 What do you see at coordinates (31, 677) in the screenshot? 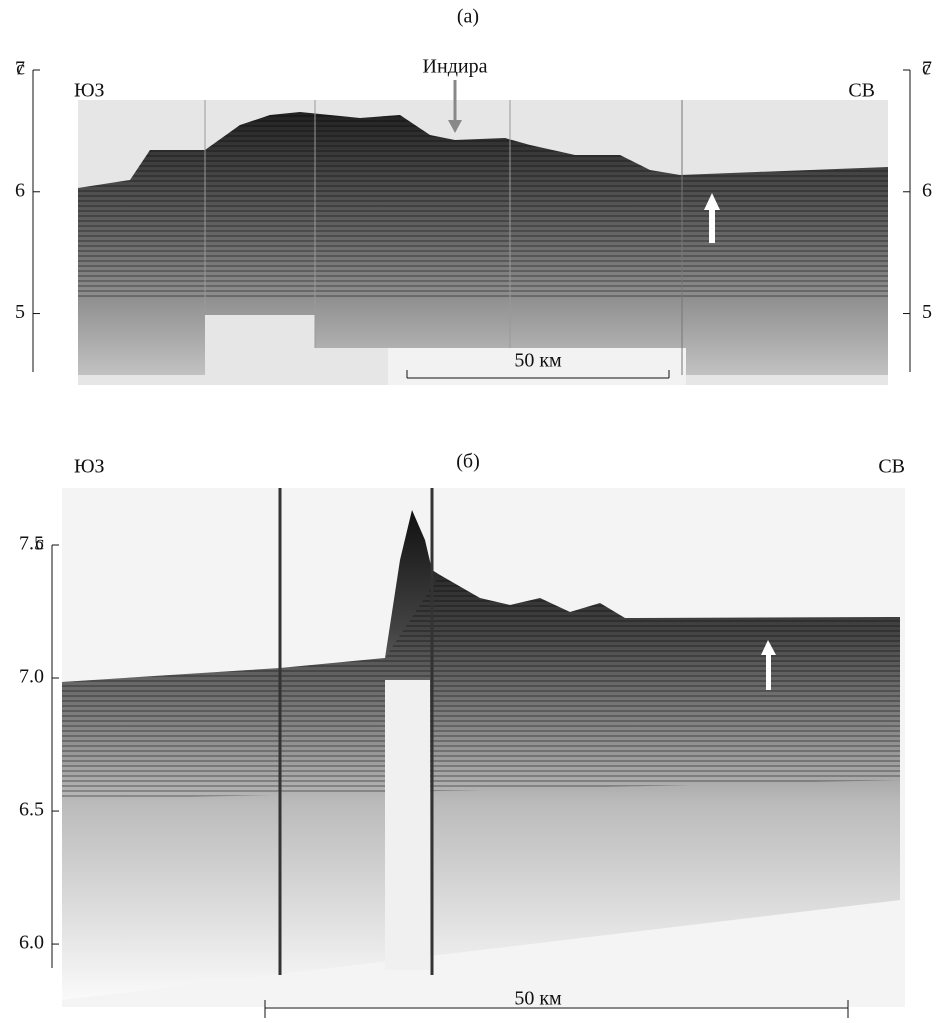
I see `y-tick-label: 7.0` at bounding box center [31, 677].